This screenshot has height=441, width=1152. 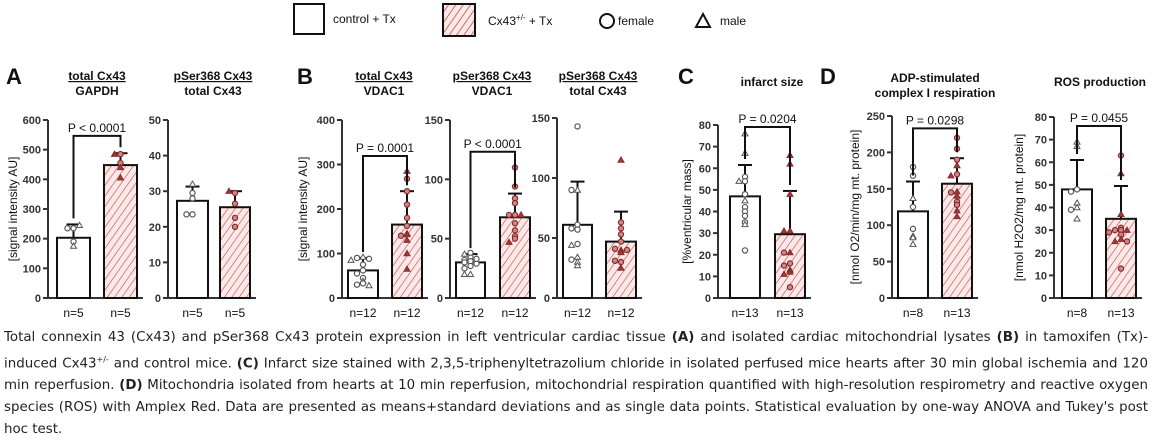 What do you see at coordinates (789, 313) in the screenshot?
I see `n-label: n=13` at bounding box center [789, 313].